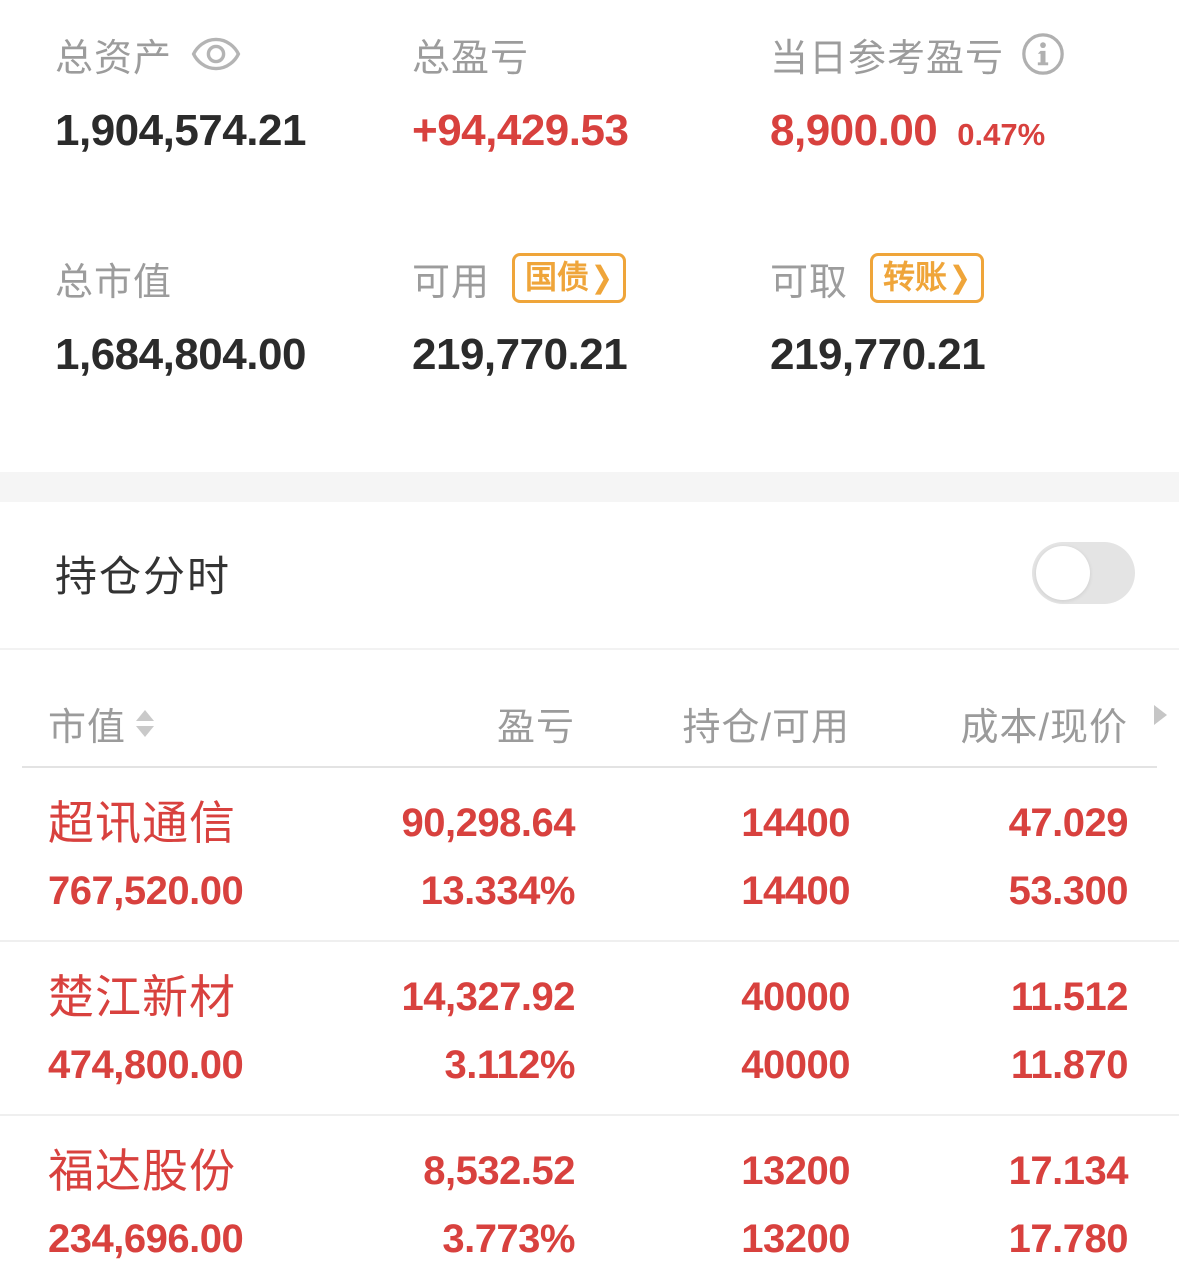 The image size is (1179, 1288). What do you see at coordinates (451, 282) in the screenshot?
I see `available-funds-label: 可用` at bounding box center [451, 282].